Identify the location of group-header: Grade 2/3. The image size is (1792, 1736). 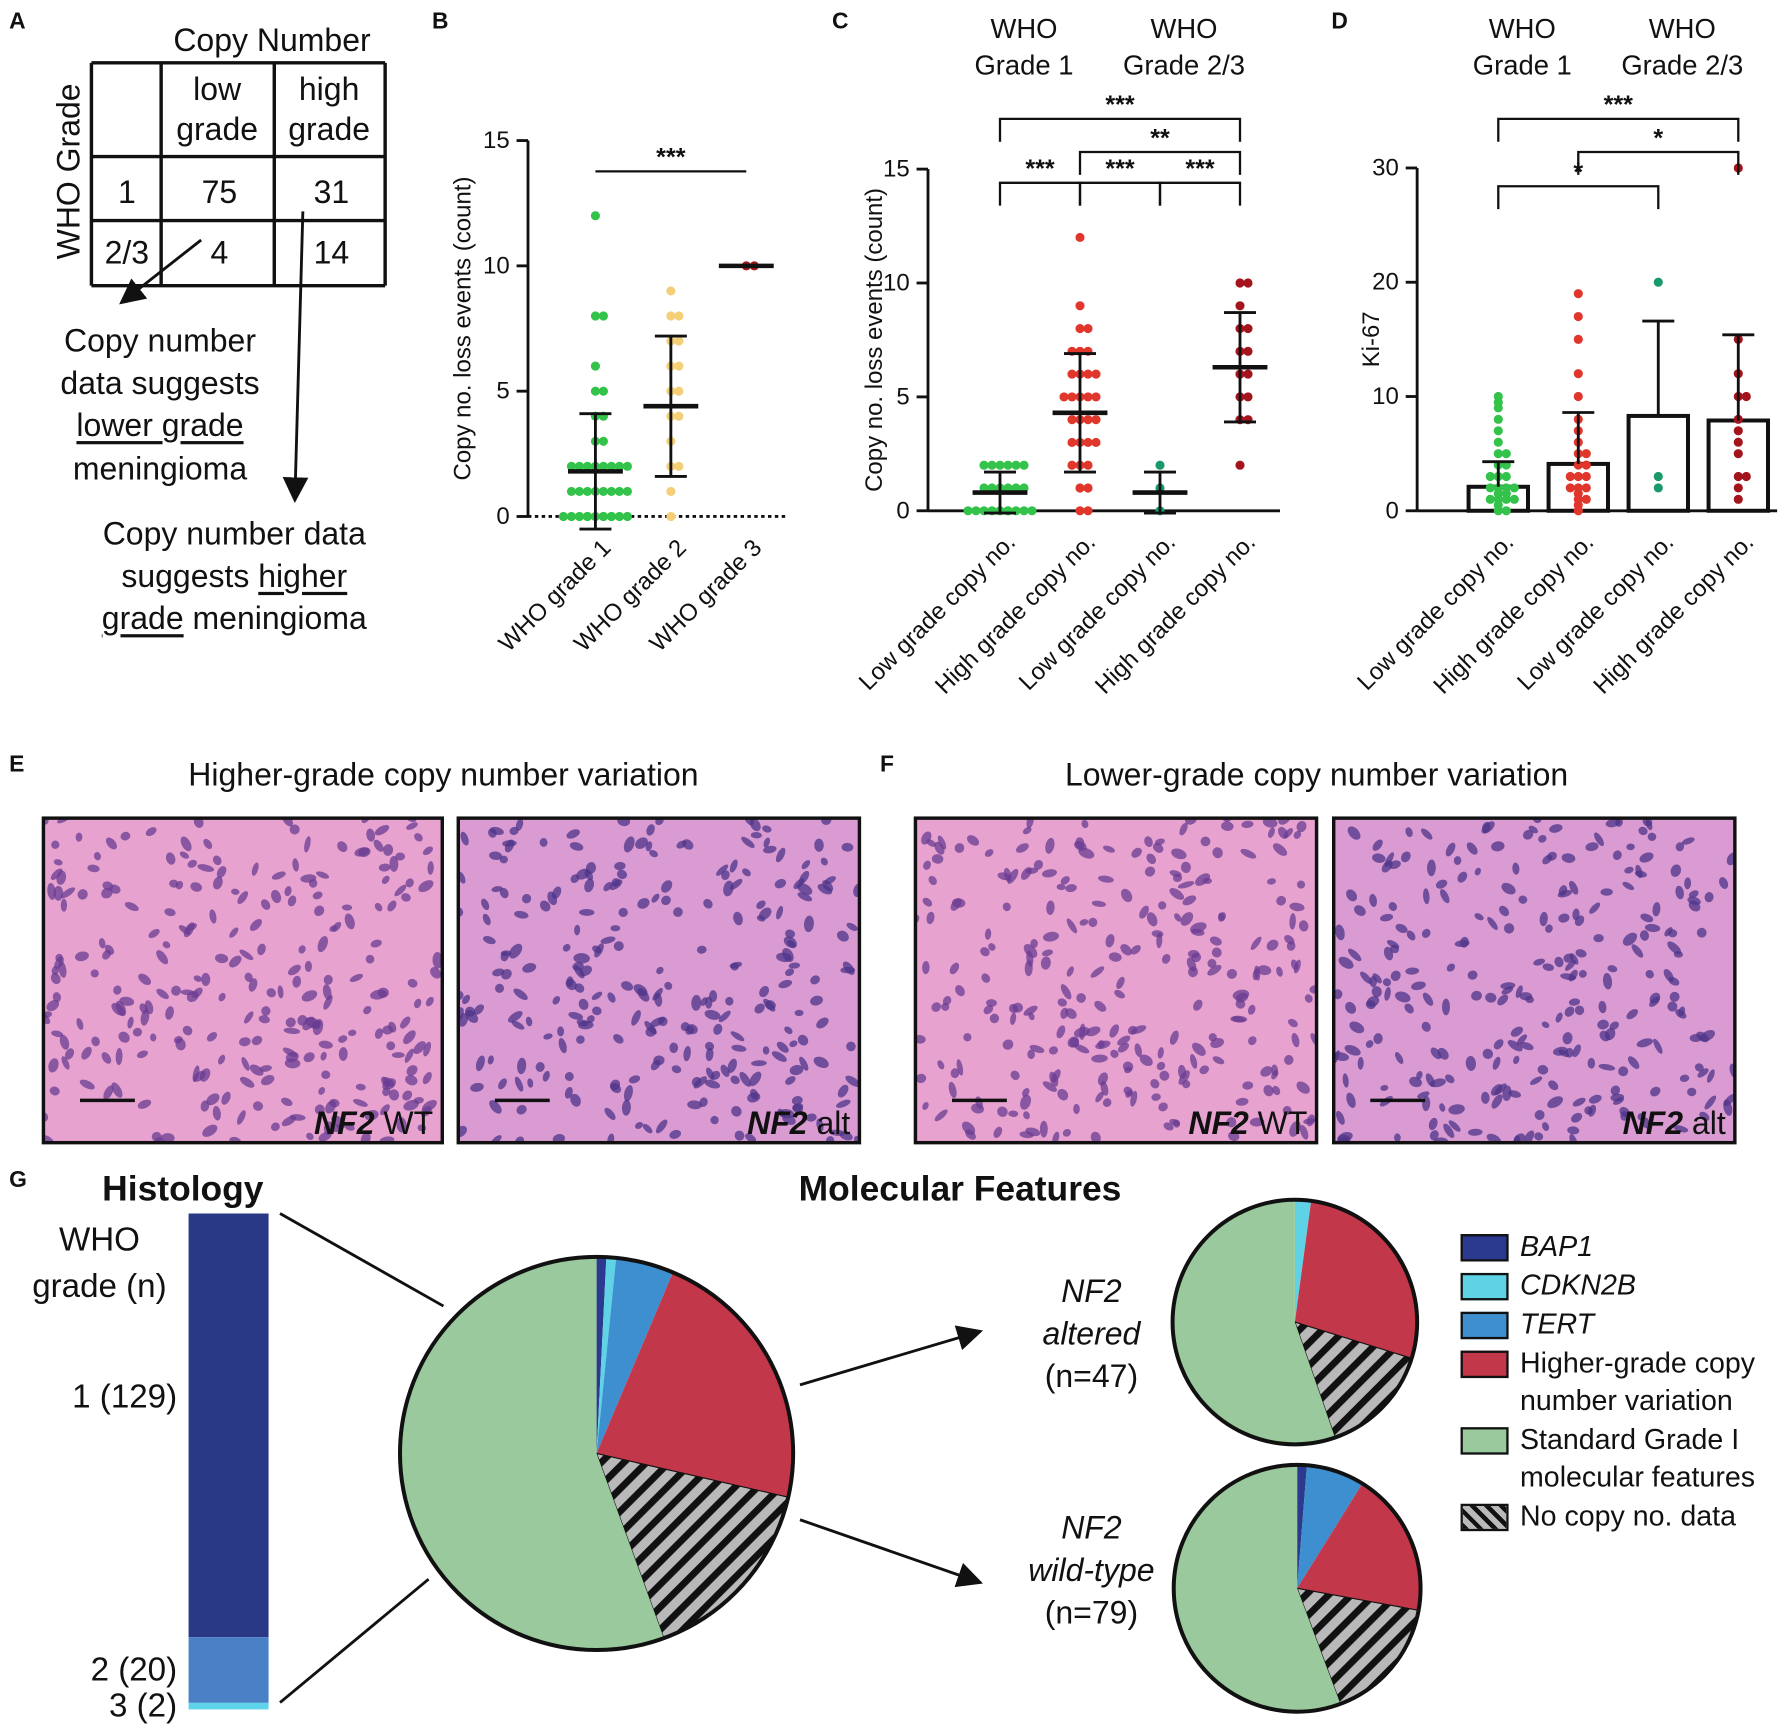
(1184, 65).